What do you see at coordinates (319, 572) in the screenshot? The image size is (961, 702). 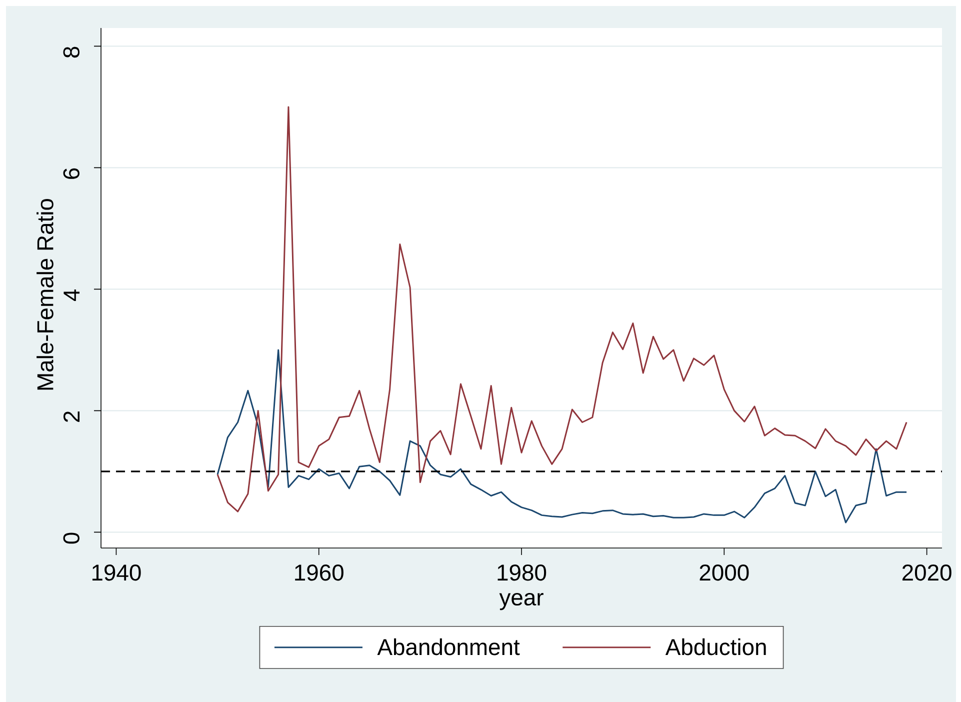 I see `x-tick-label: 1960` at bounding box center [319, 572].